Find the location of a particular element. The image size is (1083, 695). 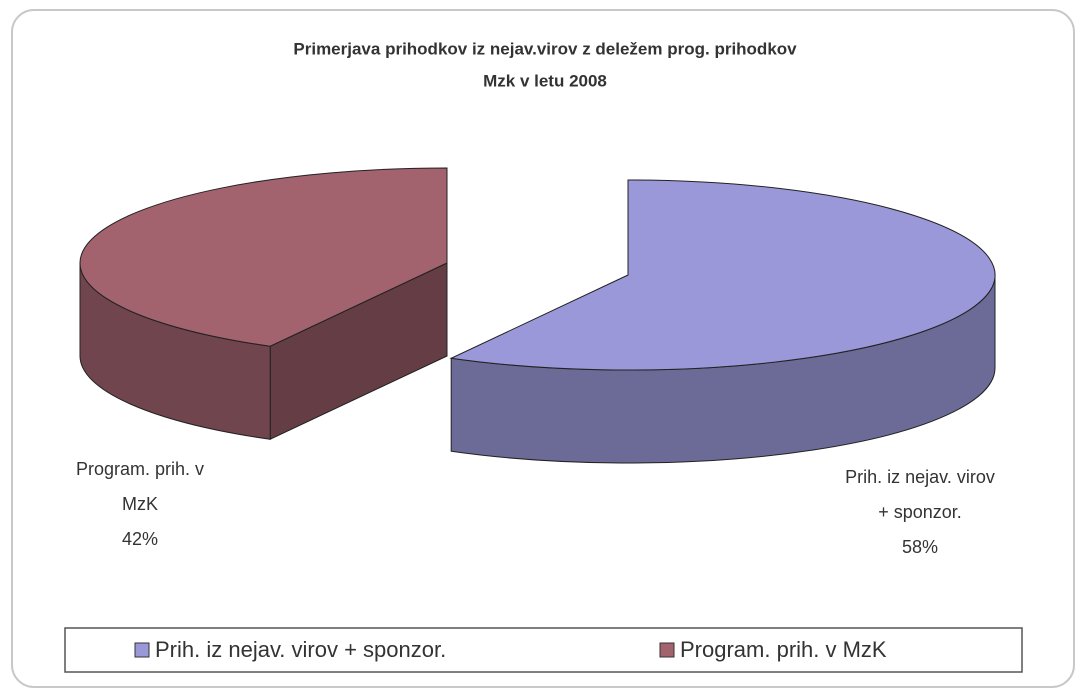

data-label-category: Prih. iz nejav. virov + sponzor. is located at coordinates (920, 494).